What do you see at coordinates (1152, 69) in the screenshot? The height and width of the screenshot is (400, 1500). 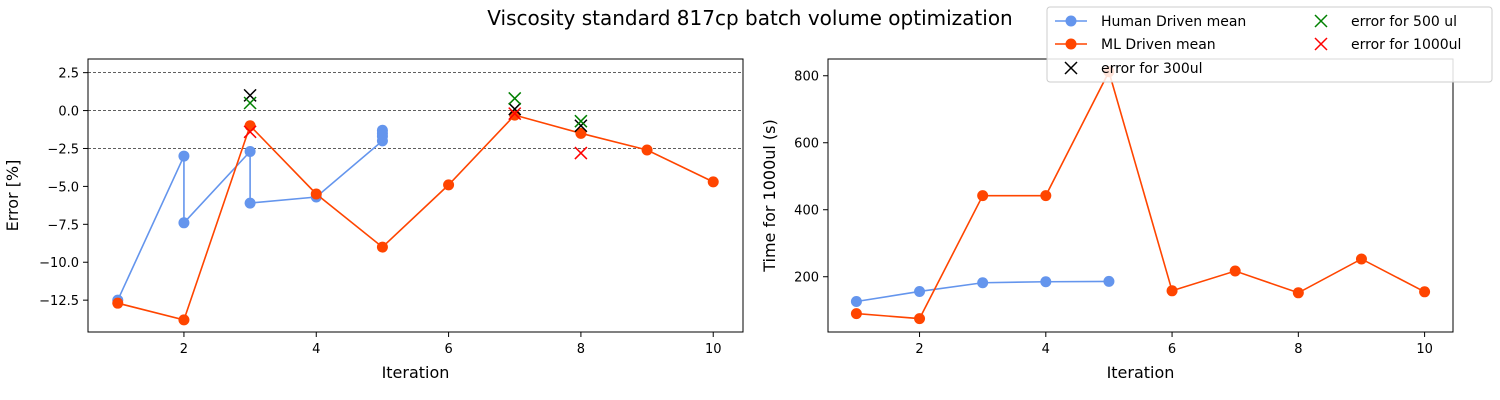 I see `legend-label: error for 300ul` at bounding box center [1152, 69].